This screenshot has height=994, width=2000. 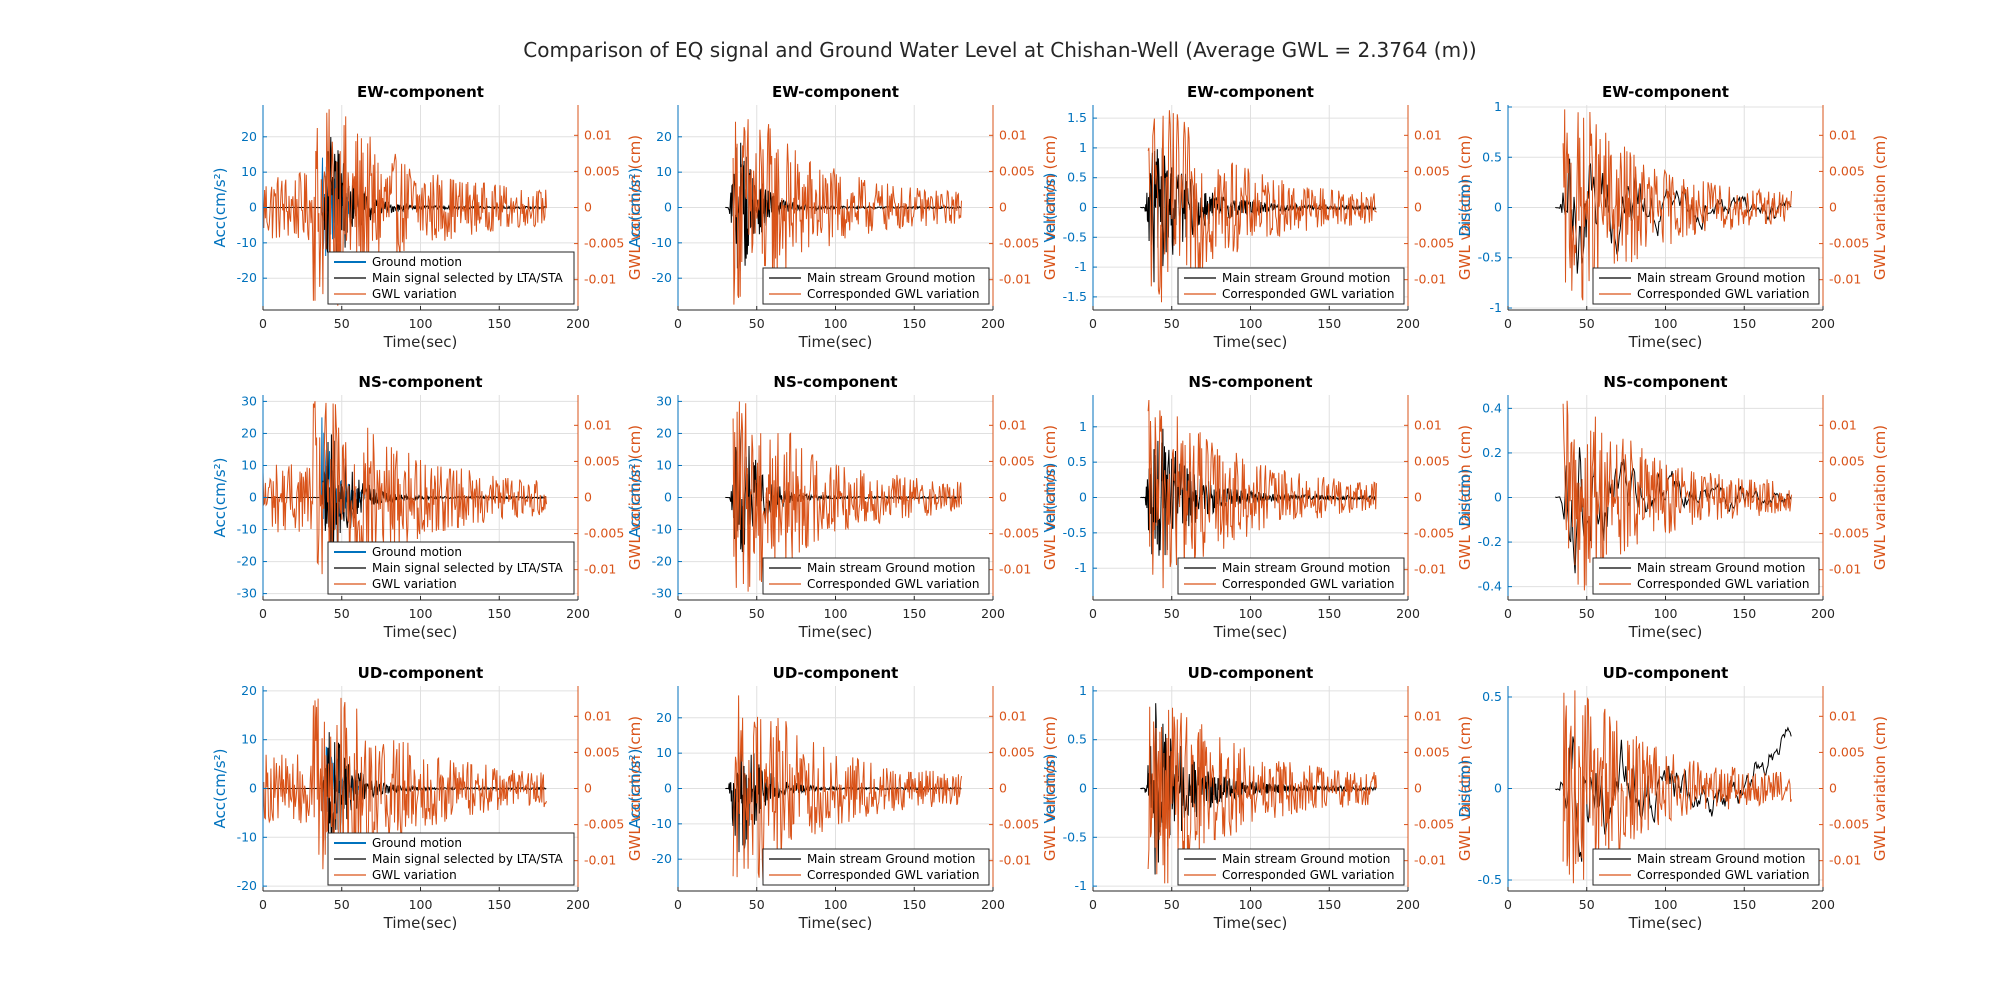 I want to click on subplot-title: EW-component, so click(x=1665, y=92).